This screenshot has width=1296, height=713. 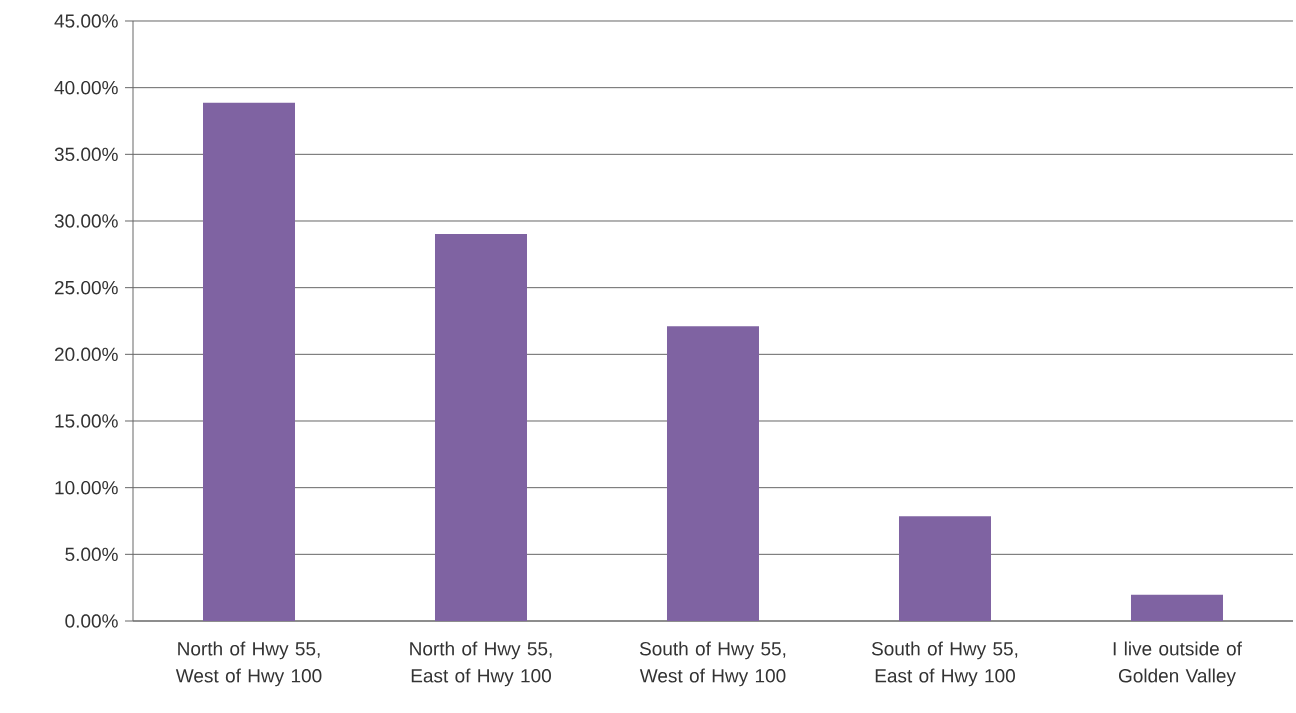 What do you see at coordinates (86, 354) in the screenshot?
I see `y-tick-label: 20.00%` at bounding box center [86, 354].